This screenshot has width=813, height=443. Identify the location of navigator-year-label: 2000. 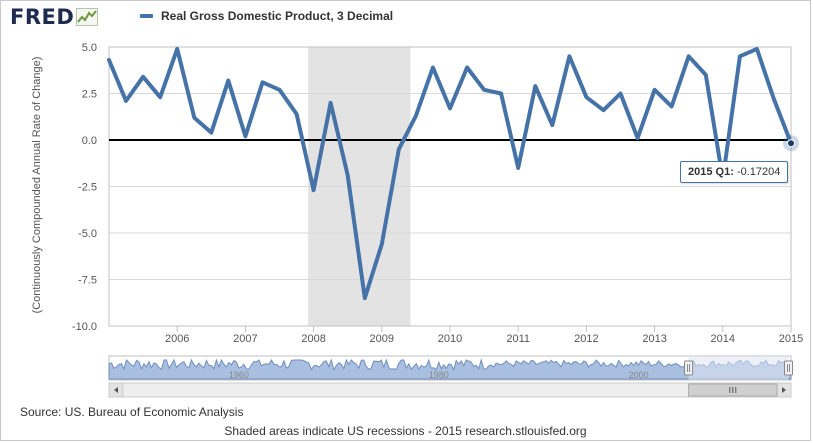
(639, 375).